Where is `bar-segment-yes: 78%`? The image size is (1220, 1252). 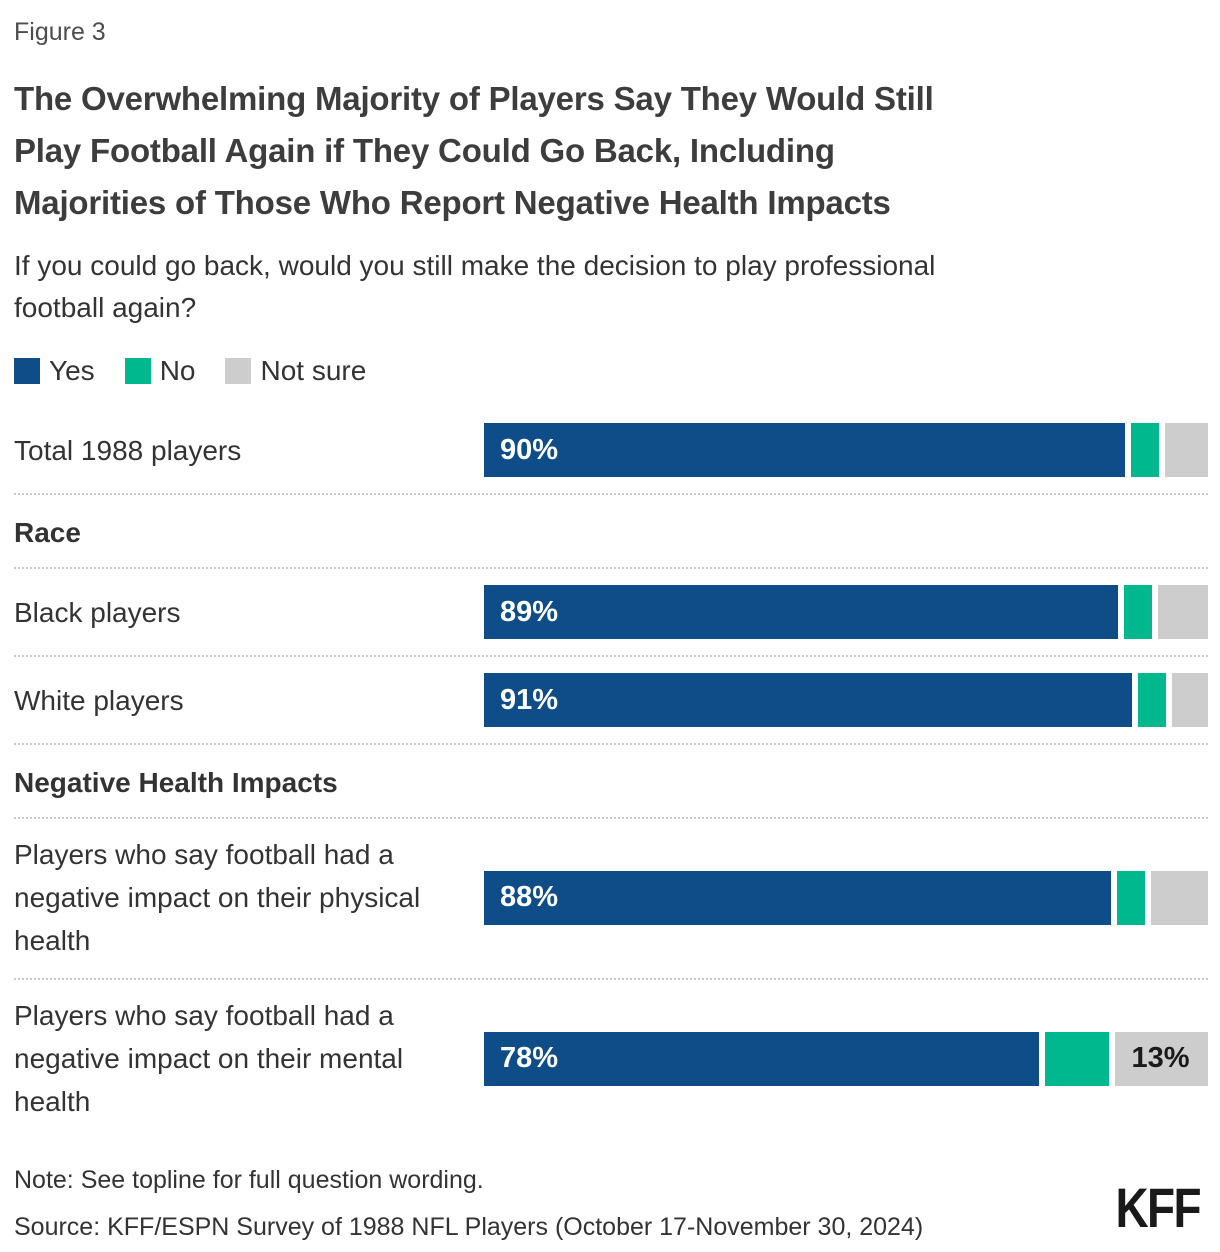 bar-segment-yes: 78% is located at coordinates (762, 1058).